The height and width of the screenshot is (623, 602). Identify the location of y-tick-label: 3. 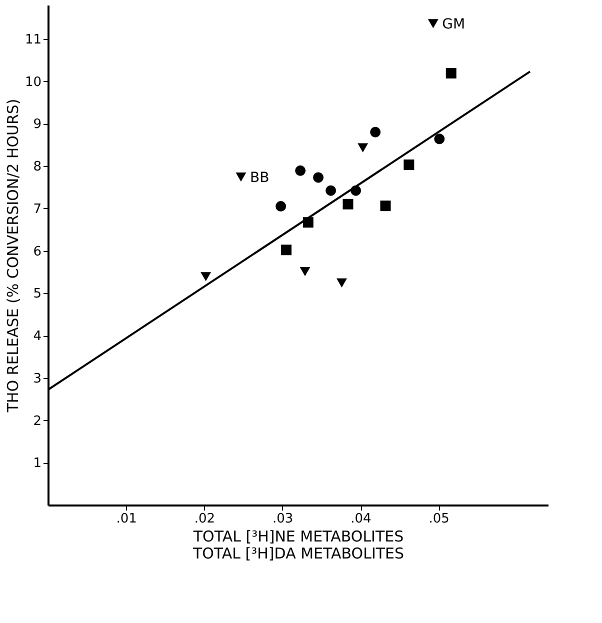
(37, 378).